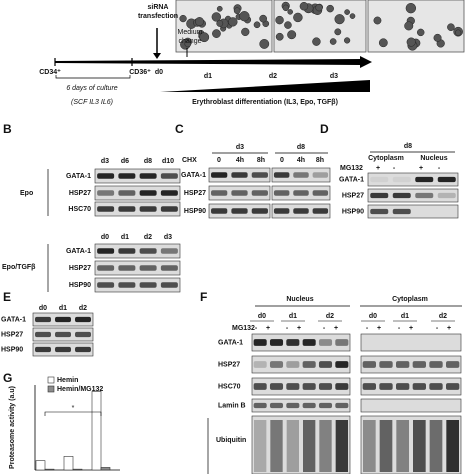 The image size is (474, 474). I want to click on label: Cytoplasm, so click(386, 158).